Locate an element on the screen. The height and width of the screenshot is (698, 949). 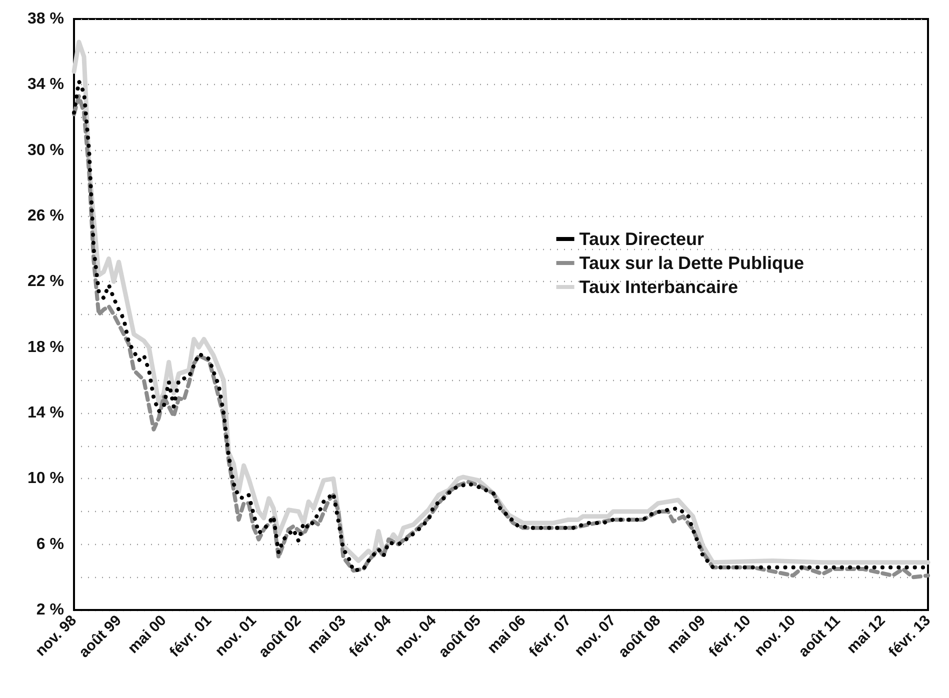
y-tick-label: 34 % is located at coordinates (46, 85).